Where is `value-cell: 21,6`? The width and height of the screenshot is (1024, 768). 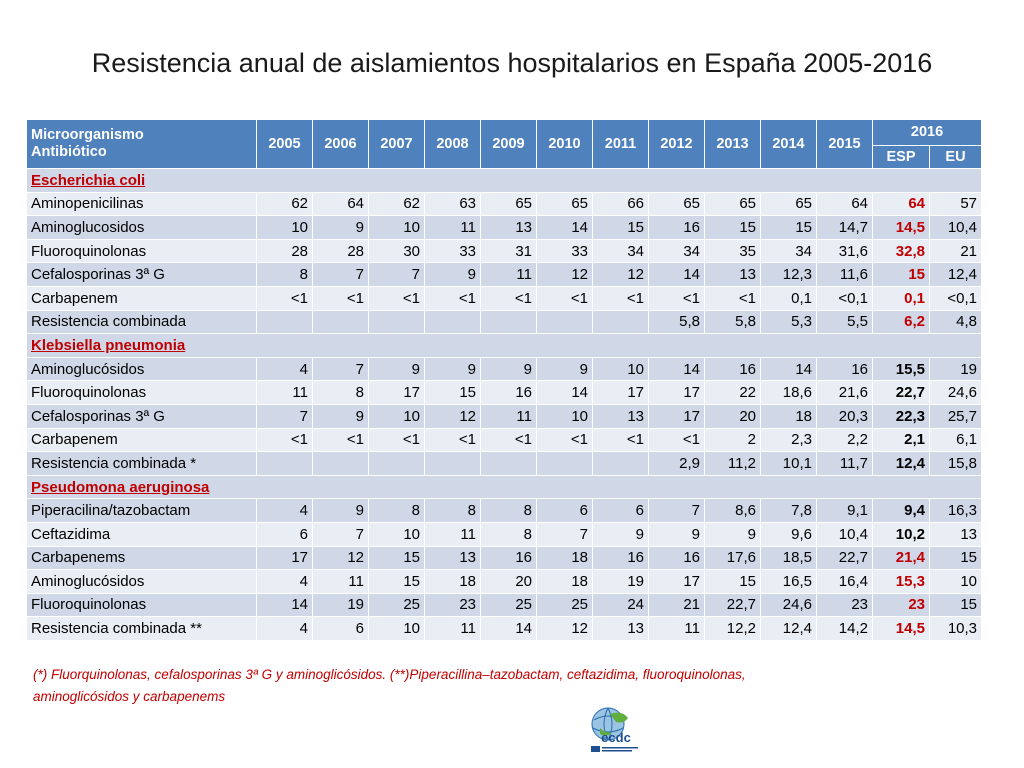
value-cell: 21,6 is located at coordinates (844, 392).